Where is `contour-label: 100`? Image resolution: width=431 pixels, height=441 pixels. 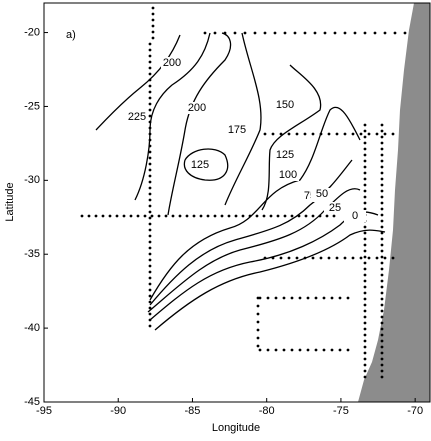 contour-label: 100 is located at coordinates (288, 175).